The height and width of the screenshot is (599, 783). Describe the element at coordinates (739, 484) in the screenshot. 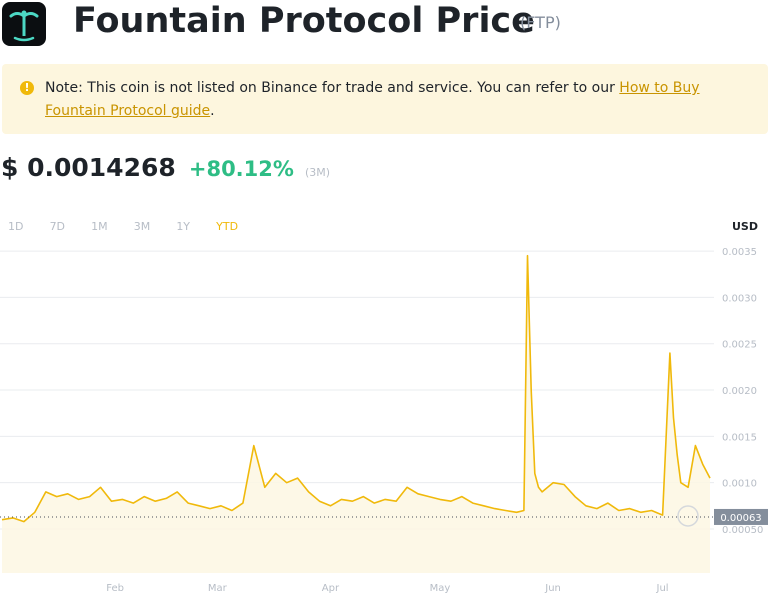

I see `y-tick-label: 0.0010` at that location.